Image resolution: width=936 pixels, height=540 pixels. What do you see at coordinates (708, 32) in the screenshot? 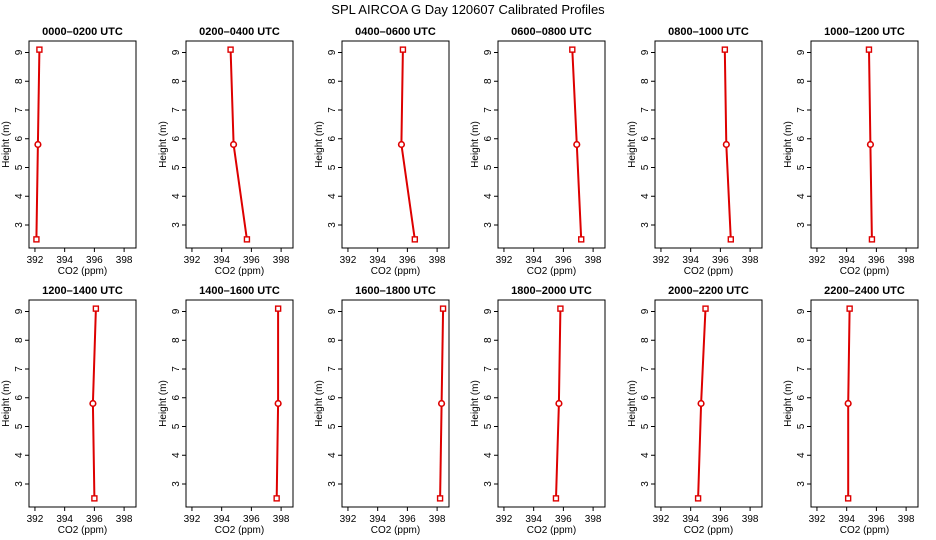
I see `panel-title: 0800–1000 UTC` at bounding box center [708, 32].